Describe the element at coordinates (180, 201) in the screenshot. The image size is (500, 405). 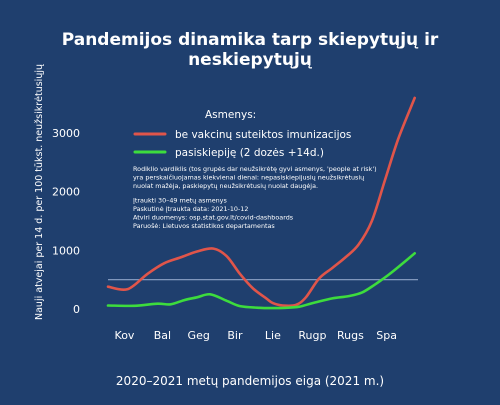
I see `annotation-note-line: Įtraukti 30–49 metų asmenys` at that location.